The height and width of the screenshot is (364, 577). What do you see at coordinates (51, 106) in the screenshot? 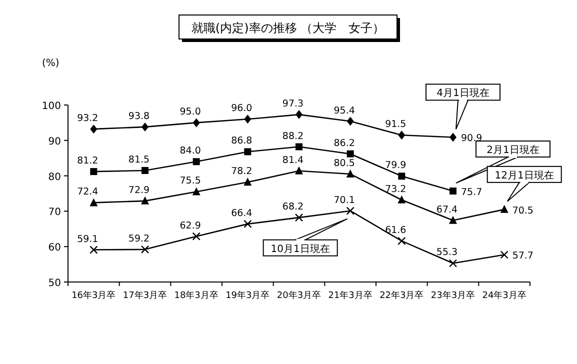
I see `y-tick-label: 100` at bounding box center [51, 106].